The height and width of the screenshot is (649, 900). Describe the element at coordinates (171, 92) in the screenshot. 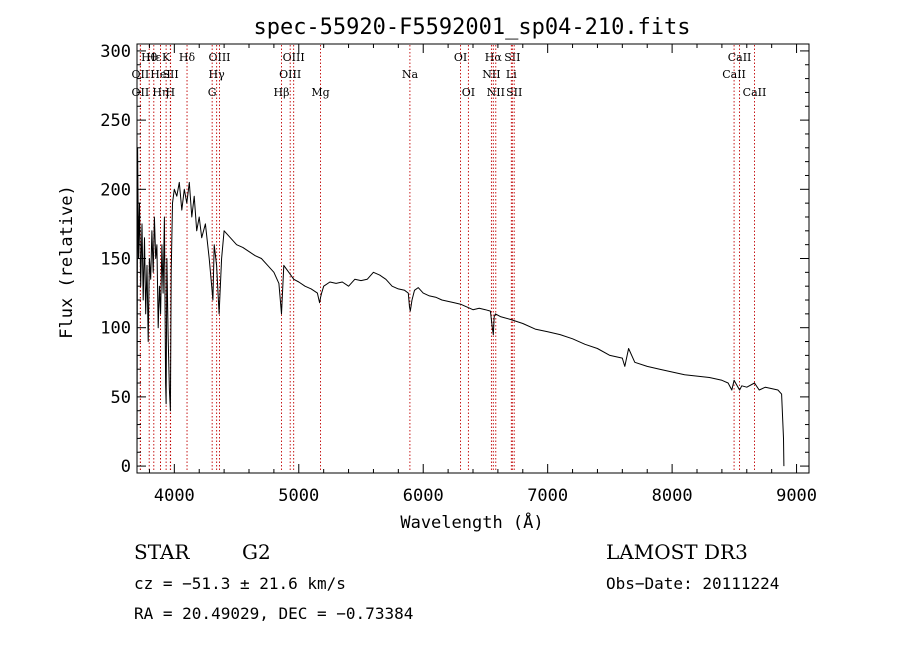

I see `line-label-8: H` at that location.